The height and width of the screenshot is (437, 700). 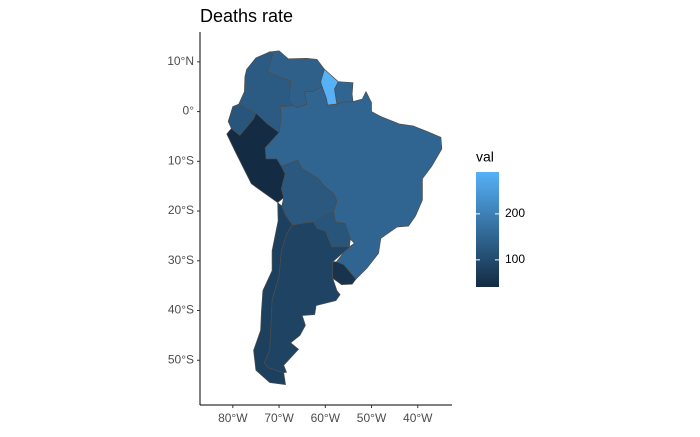 What do you see at coordinates (487, 229) in the screenshot?
I see `colorbar` at bounding box center [487, 229].